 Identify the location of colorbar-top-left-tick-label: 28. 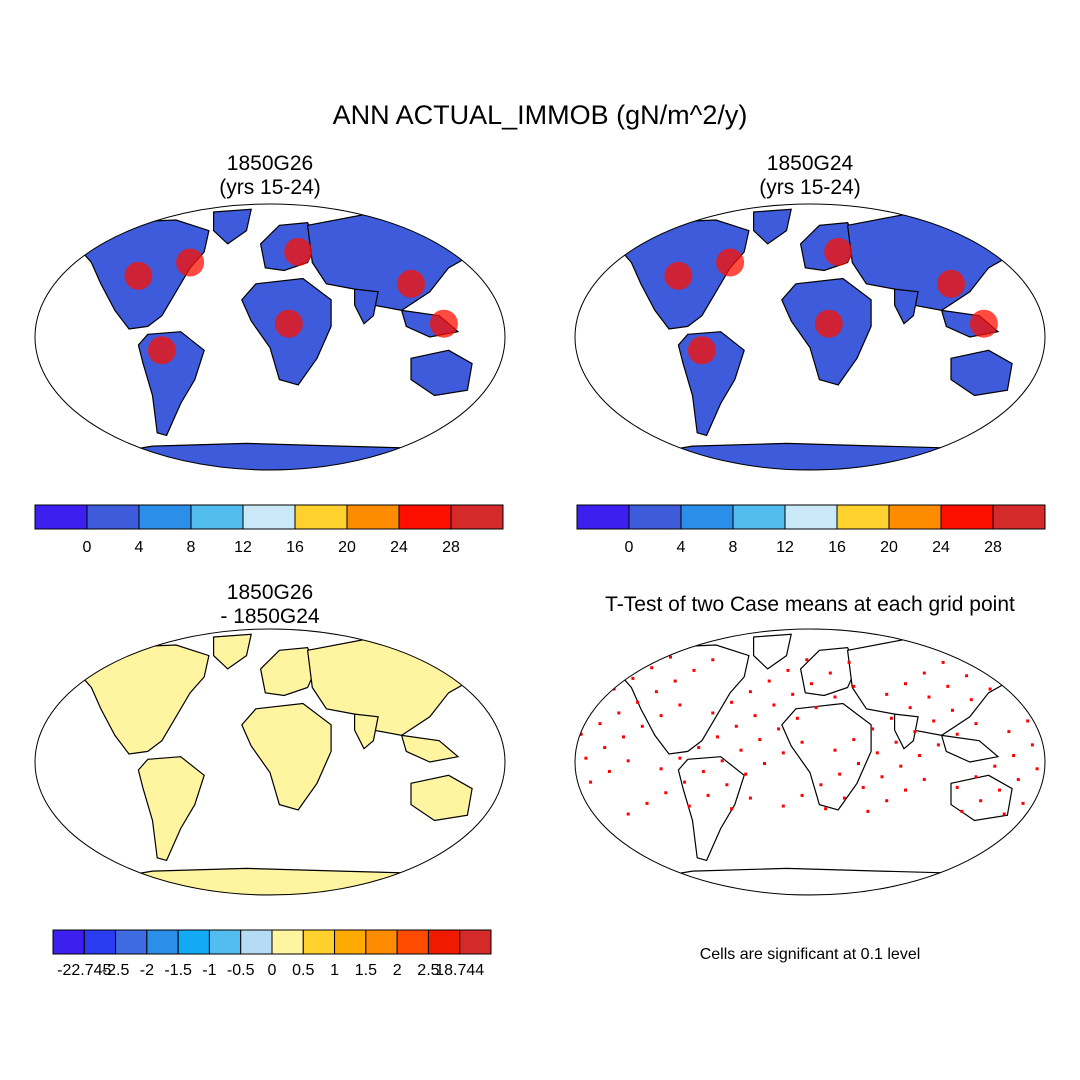
(451, 547).